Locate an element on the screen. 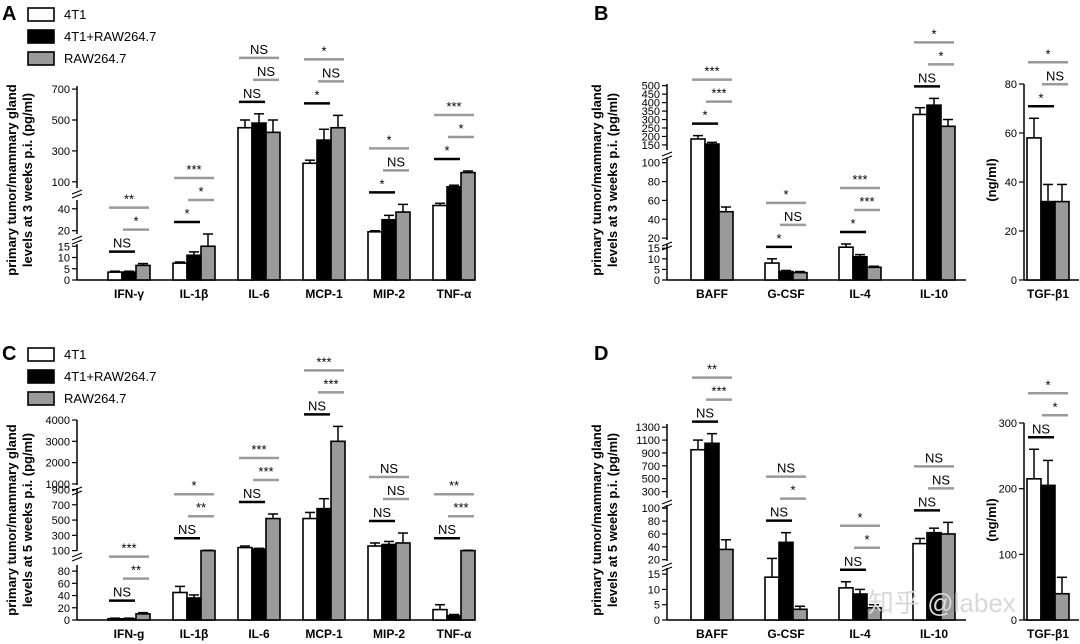 Image resolution: width=1080 pixels, height=644 pixels. x-category-label: IL-4 is located at coordinates (860, 294).